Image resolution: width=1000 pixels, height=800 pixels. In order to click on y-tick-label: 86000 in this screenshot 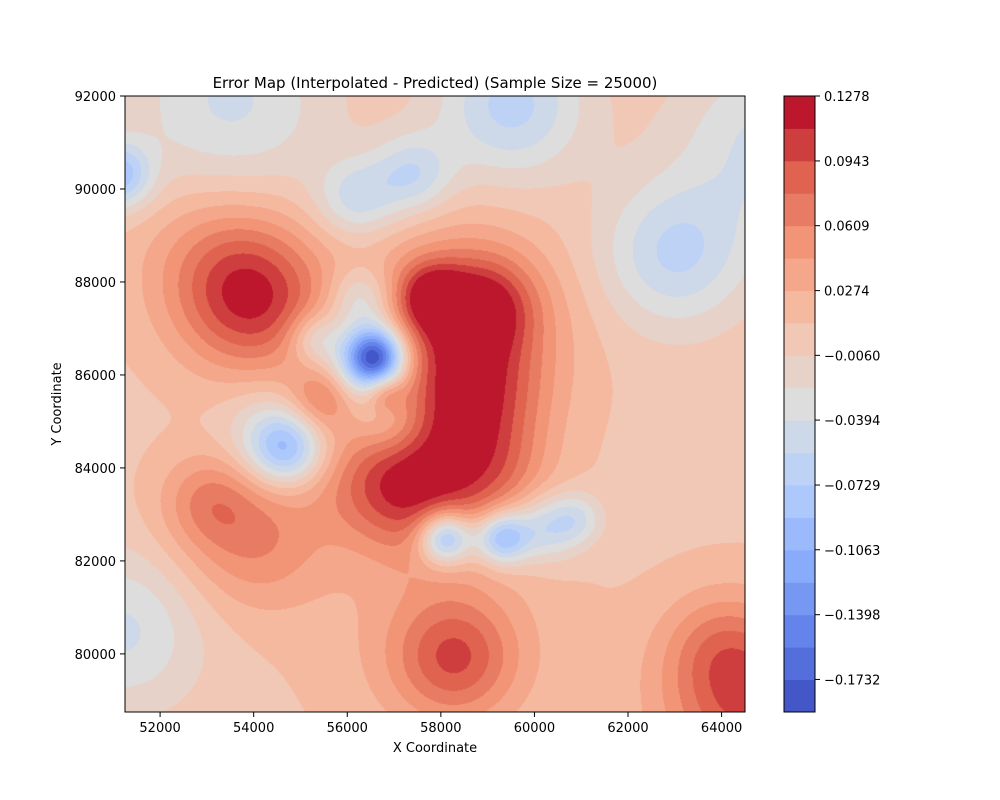, I will do `click(95, 376)`.